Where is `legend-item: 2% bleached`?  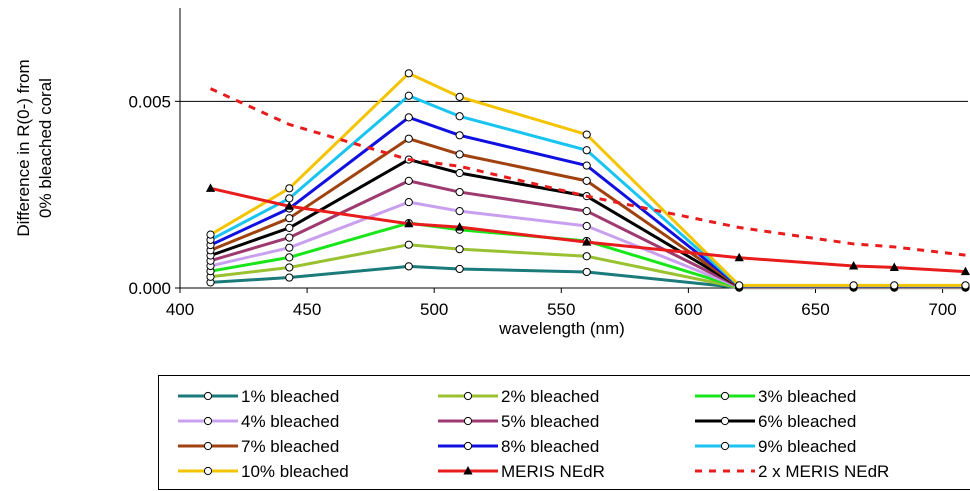
legend-item: 2% bleached is located at coordinates (518, 396).